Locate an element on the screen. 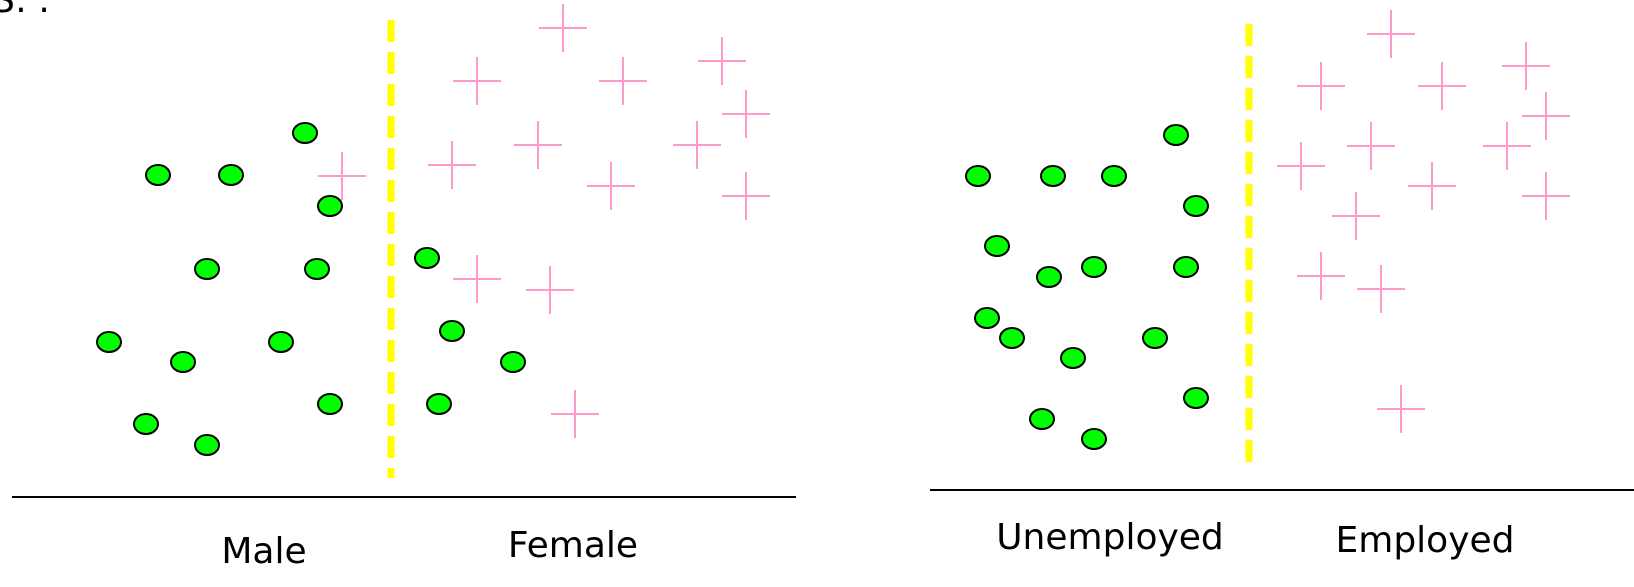  male-label: Male is located at coordinates (263, 551).